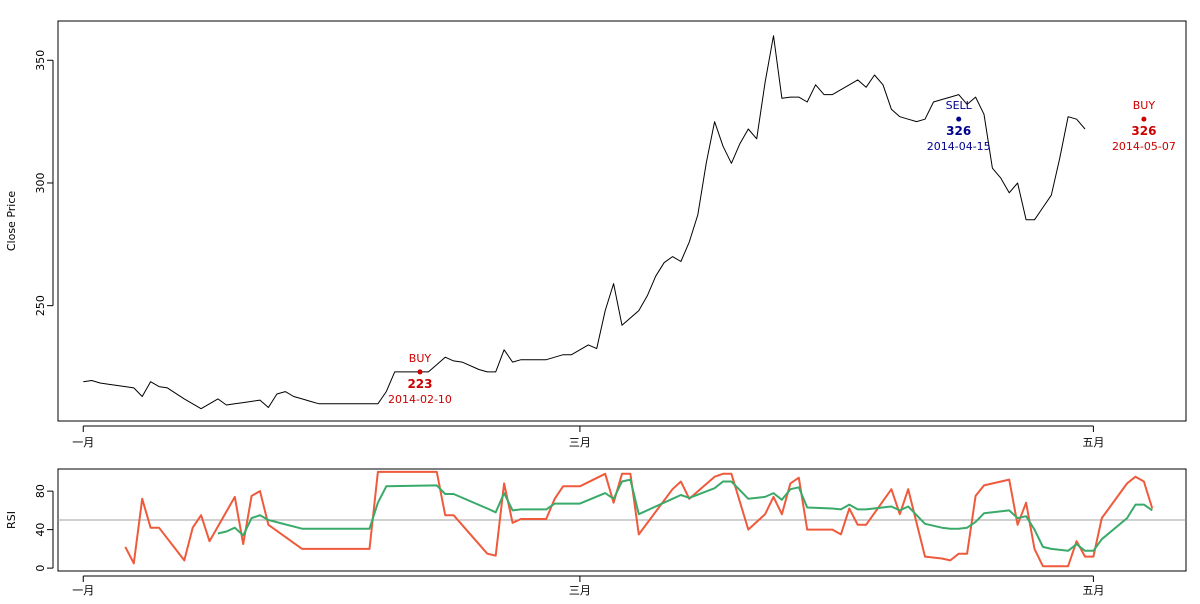 The height and width of the screenshot is (604, 1200). Describe the element at coordinates (1144, 146) in the screenshot. I see `signal-date: 2014-05-07` at that location.